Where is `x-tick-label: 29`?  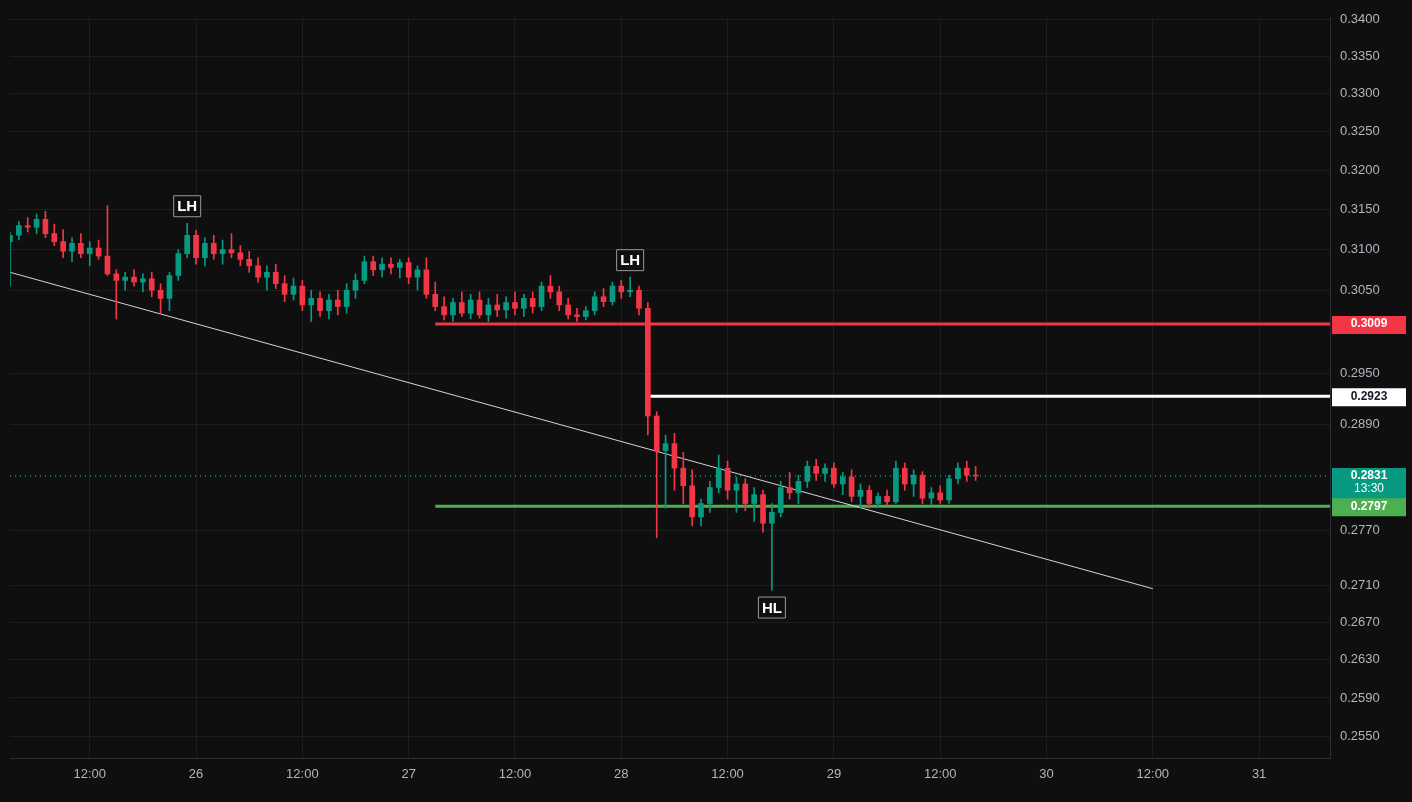
x-tick-label: 29 is located at coordinates (834, 773).